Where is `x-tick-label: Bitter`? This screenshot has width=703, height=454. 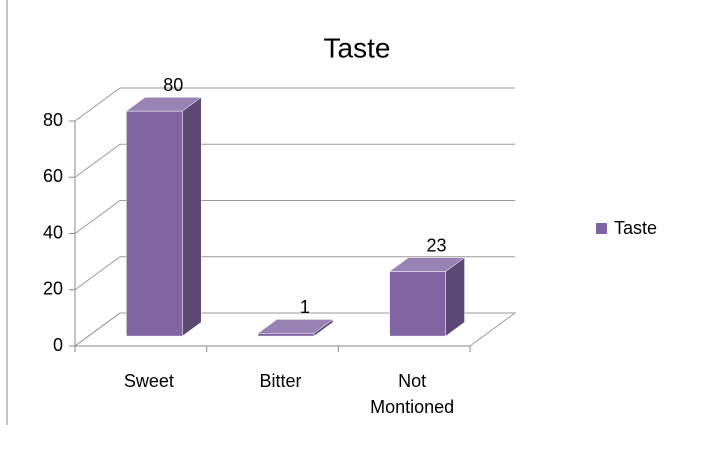 x-tick-label: Bitter is located at coordinates (280, 381).